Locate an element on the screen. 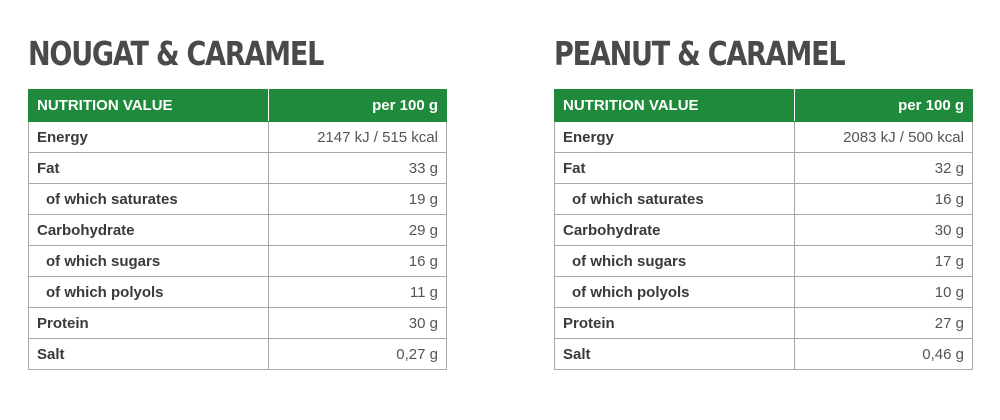 Image resolution: width=1000 pixels, height=420 pixels. table-row: Fat 32 g is located at coordinates (763, 168).